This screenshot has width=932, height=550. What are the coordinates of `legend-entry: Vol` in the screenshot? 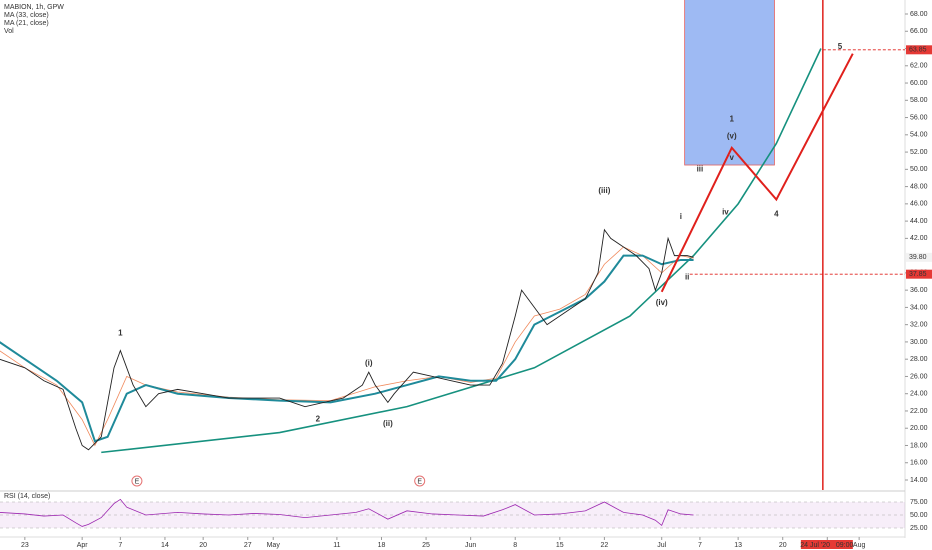 It's located at (9, 31).